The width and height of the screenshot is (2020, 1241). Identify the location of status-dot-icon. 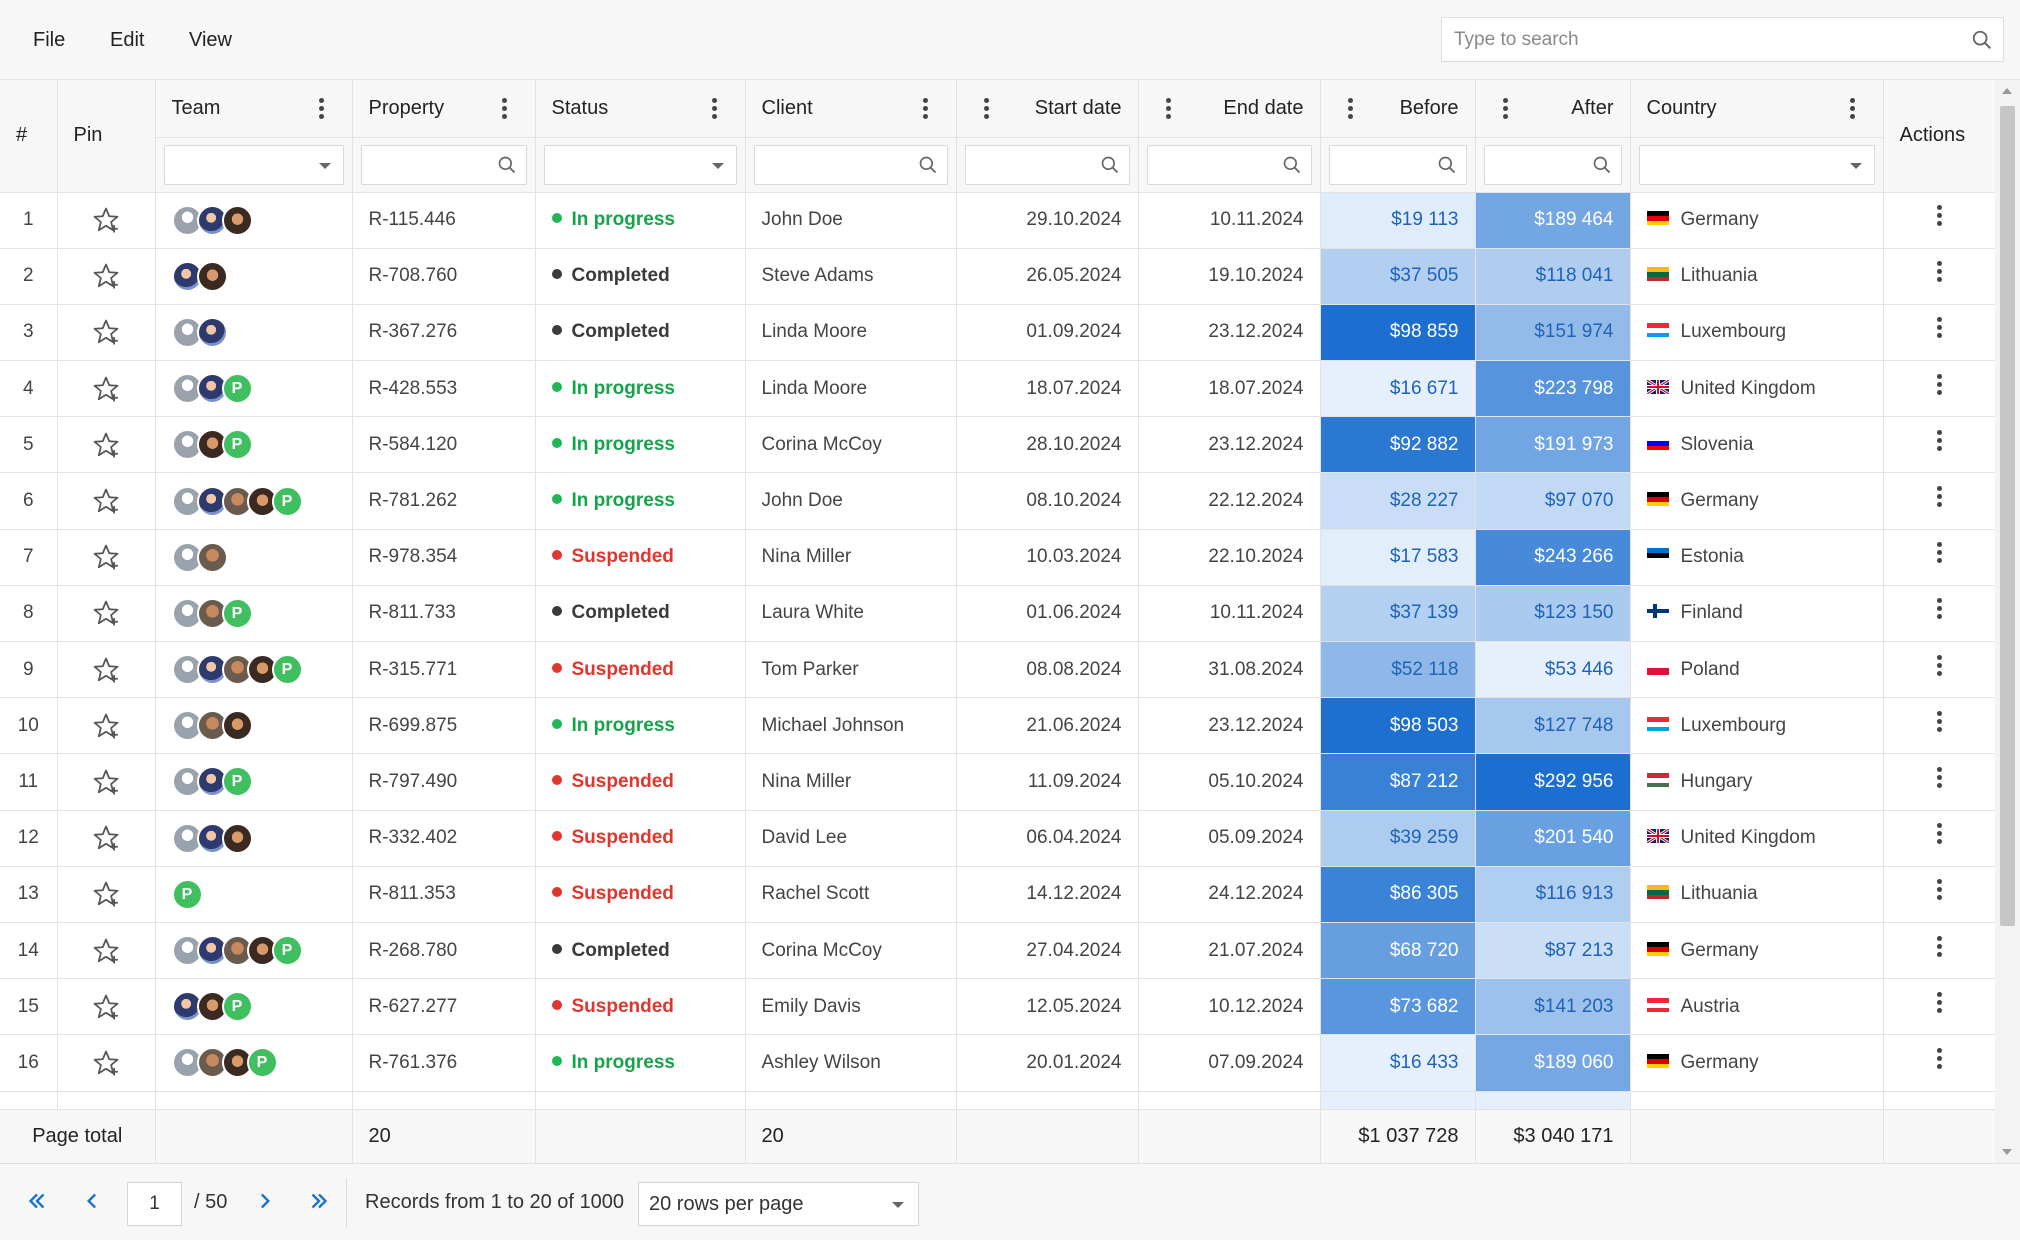
(556, 948).